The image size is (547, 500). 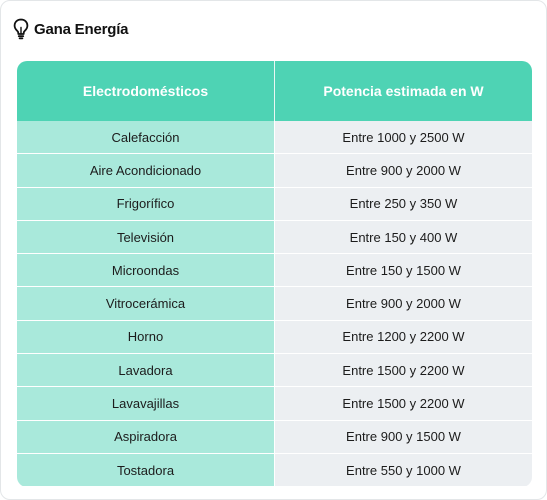 What do you see at coordinates (146, 204) in the screenshot?
I see `appliance-cell: Frigorífico` at bounding box center [146, 204].